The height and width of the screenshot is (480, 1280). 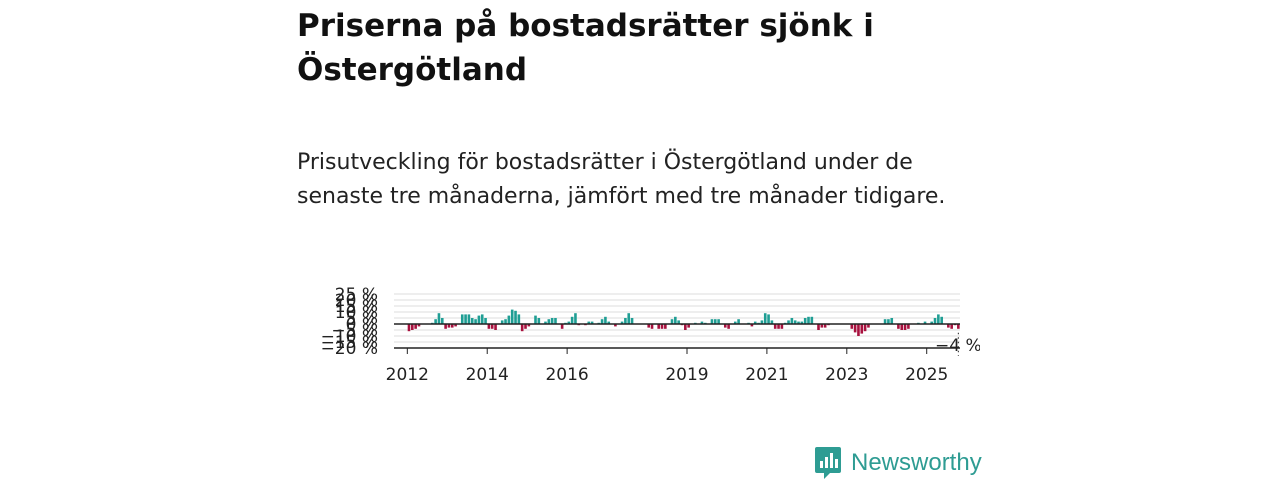 I want to click on y-tick-label: −5 %, so click(x=354, y=331).